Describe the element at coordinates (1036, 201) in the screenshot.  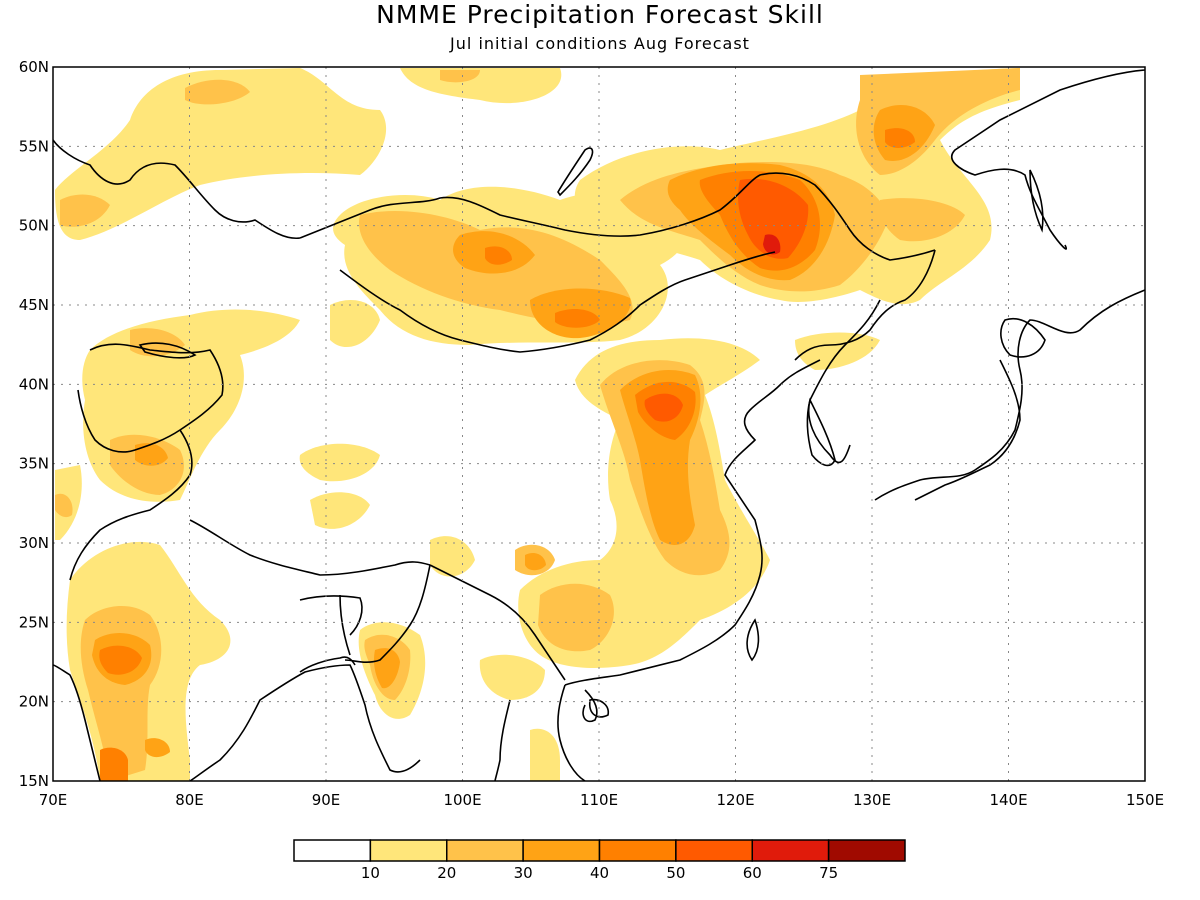
I see `sakhalin` at that location.